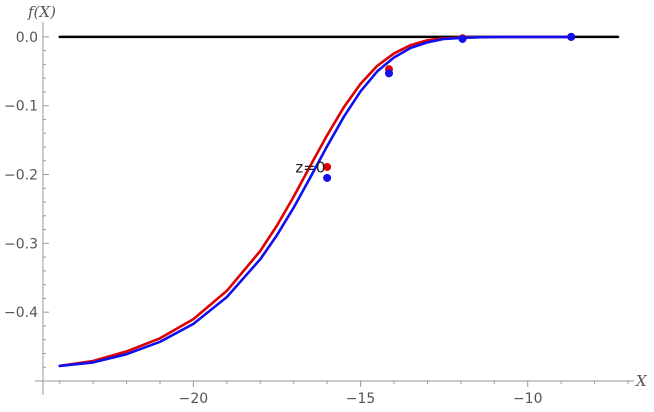 The height and width of the screenshot is (412, 654). Describe the element at coordinates (21, 313) in the screenshot. I see `y-tick-label: −0.4` at that location.